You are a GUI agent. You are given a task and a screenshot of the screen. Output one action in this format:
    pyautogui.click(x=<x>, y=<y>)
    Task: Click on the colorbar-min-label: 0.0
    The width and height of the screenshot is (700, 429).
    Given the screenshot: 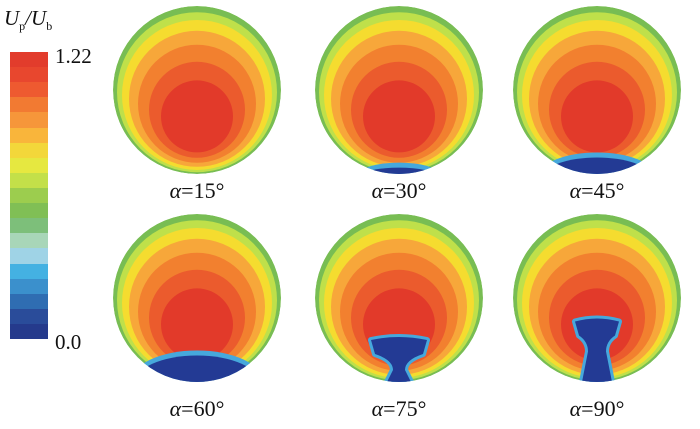 What is the action you would take?
    pyautogui.click(x=68, y=342)
    